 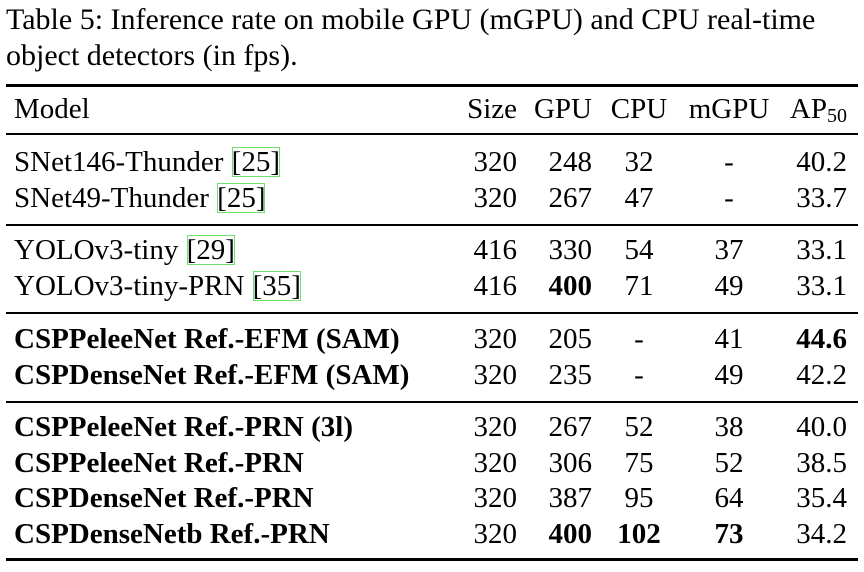 I want to click on row-model: SNet146-Thunder [25], so click(x=147, y=162).